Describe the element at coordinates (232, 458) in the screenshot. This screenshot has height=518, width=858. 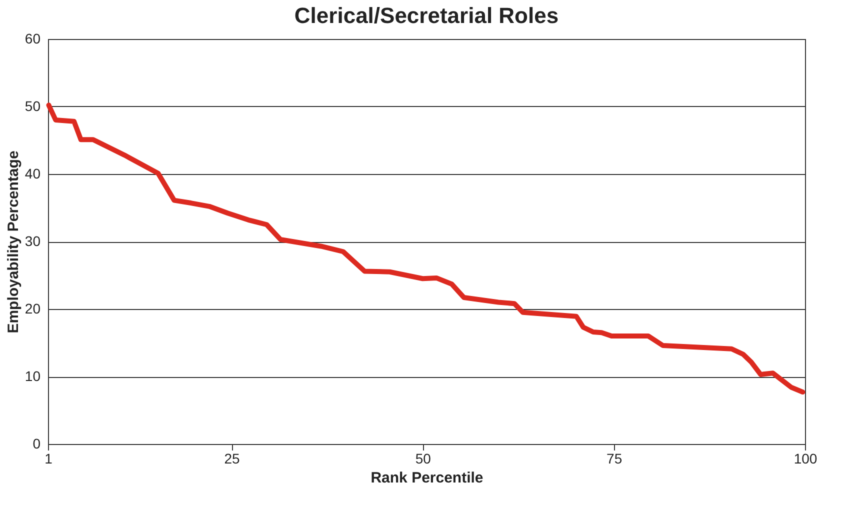
I see `x-tick-label: 25` at that location.